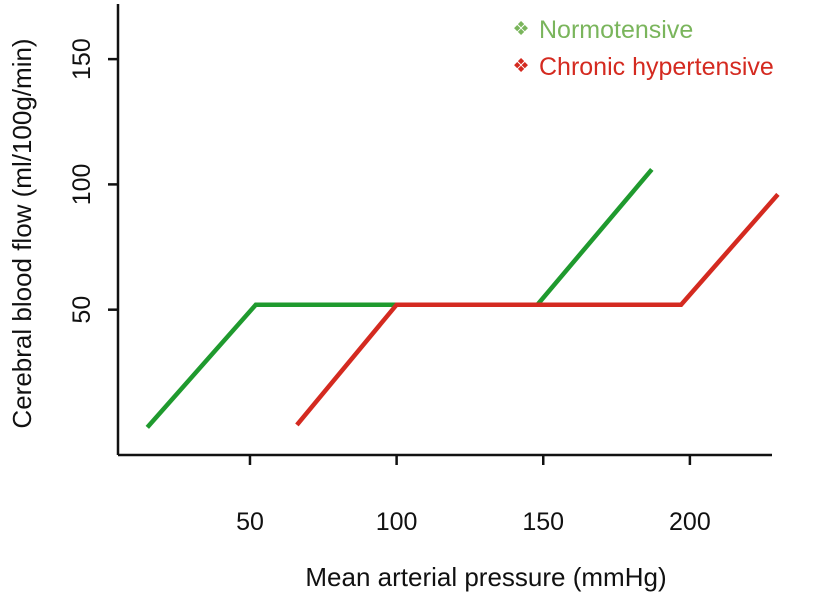  Describe the element at coordinates (616, 30) in the screenshot. I see `legend-label-normotensive: Normotensive` at that location.